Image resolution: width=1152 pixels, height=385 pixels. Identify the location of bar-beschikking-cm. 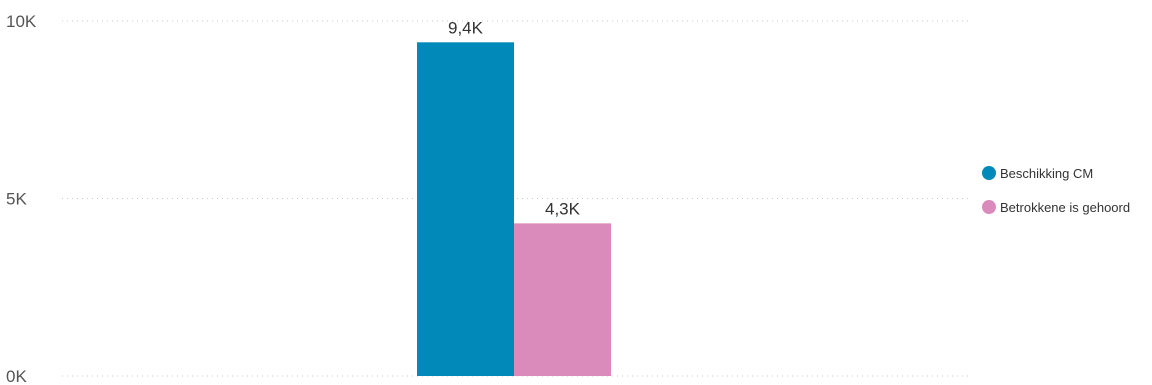
(465, 209).